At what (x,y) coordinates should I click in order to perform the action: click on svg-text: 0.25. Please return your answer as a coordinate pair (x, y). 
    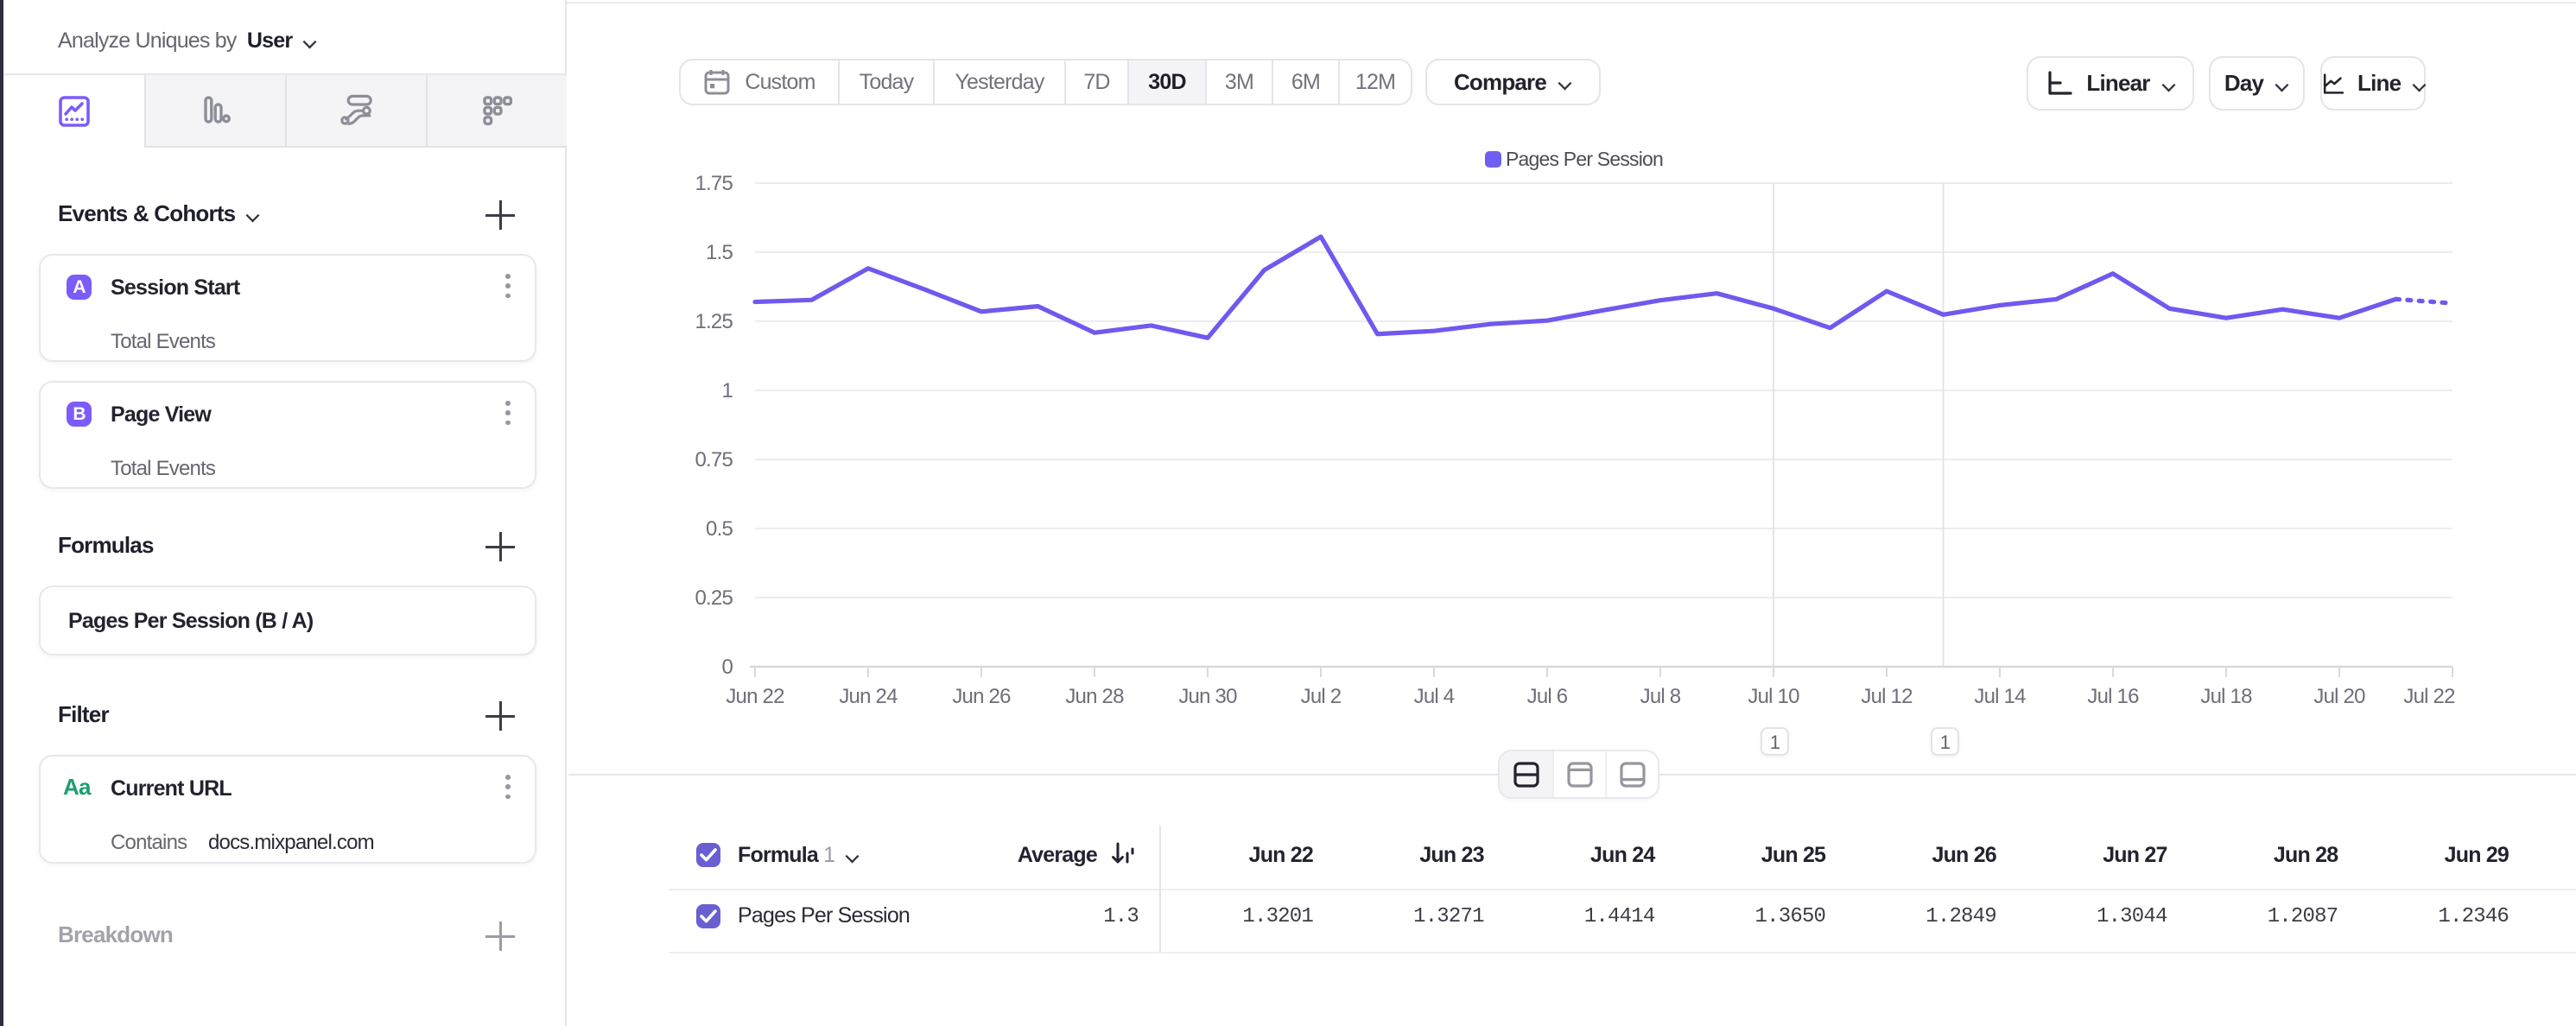
    Looking at the image, I should click on (714, 598).